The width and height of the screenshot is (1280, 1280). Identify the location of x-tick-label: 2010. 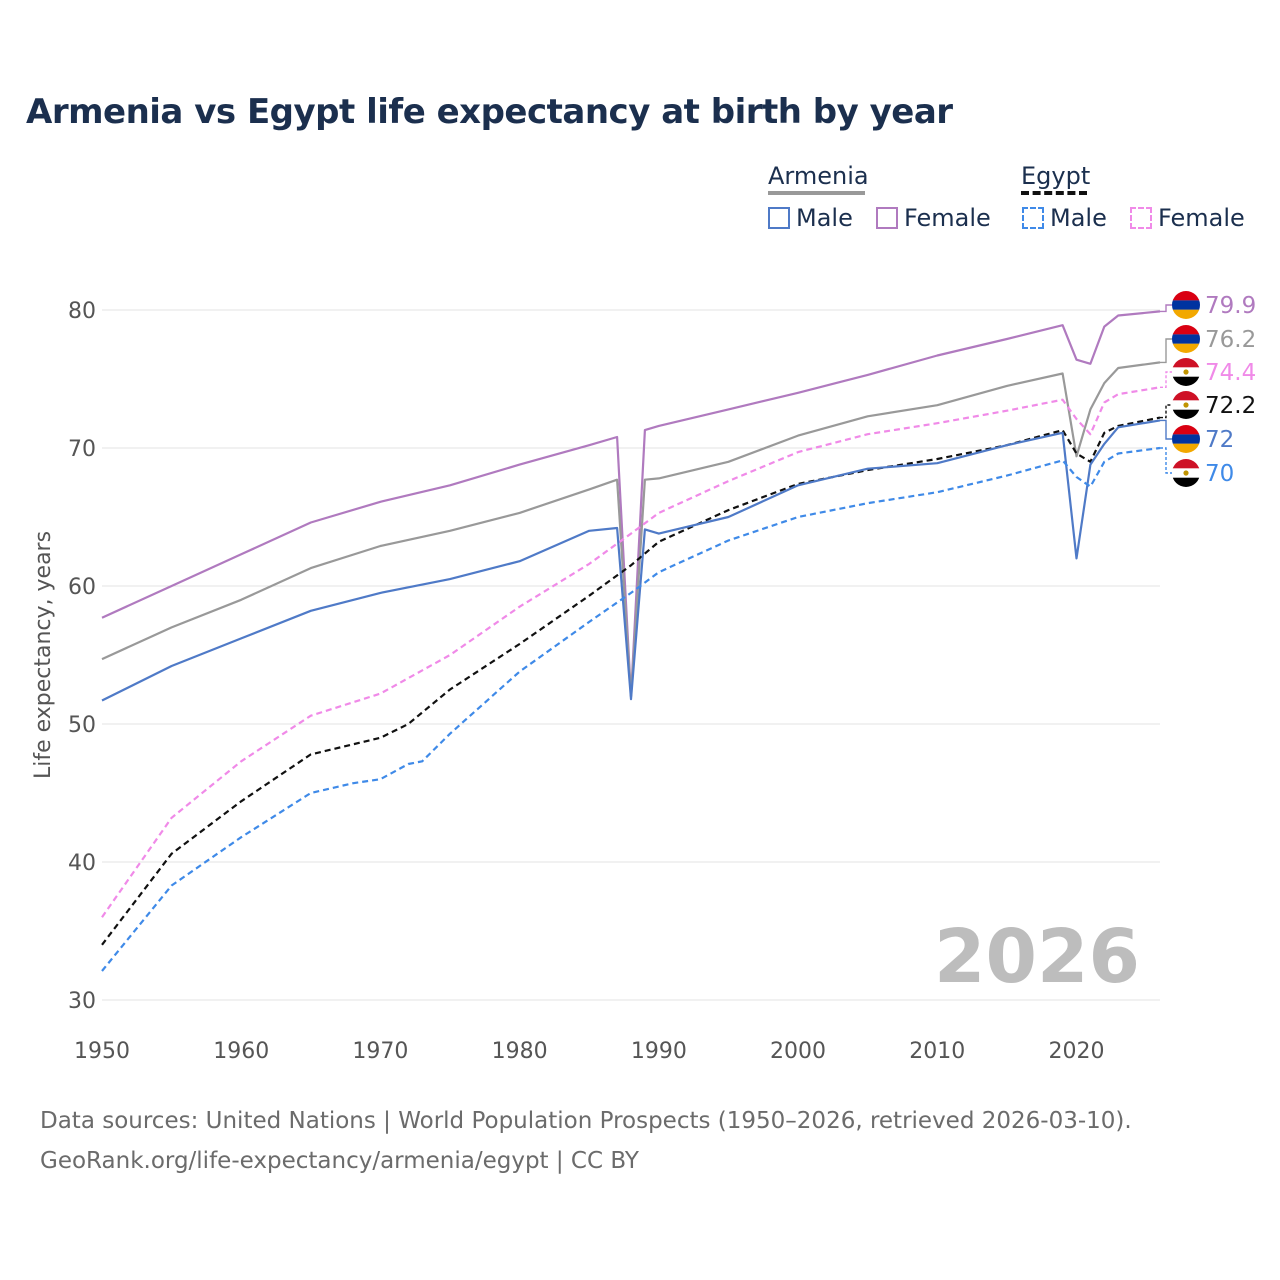
(937, 1051).